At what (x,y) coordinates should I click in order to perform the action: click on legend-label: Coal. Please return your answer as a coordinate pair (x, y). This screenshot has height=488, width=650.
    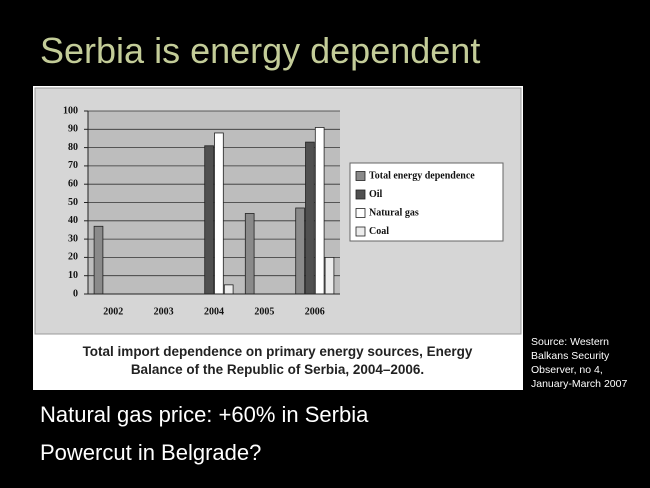
    Looking at the image, I should click on (379, 231).